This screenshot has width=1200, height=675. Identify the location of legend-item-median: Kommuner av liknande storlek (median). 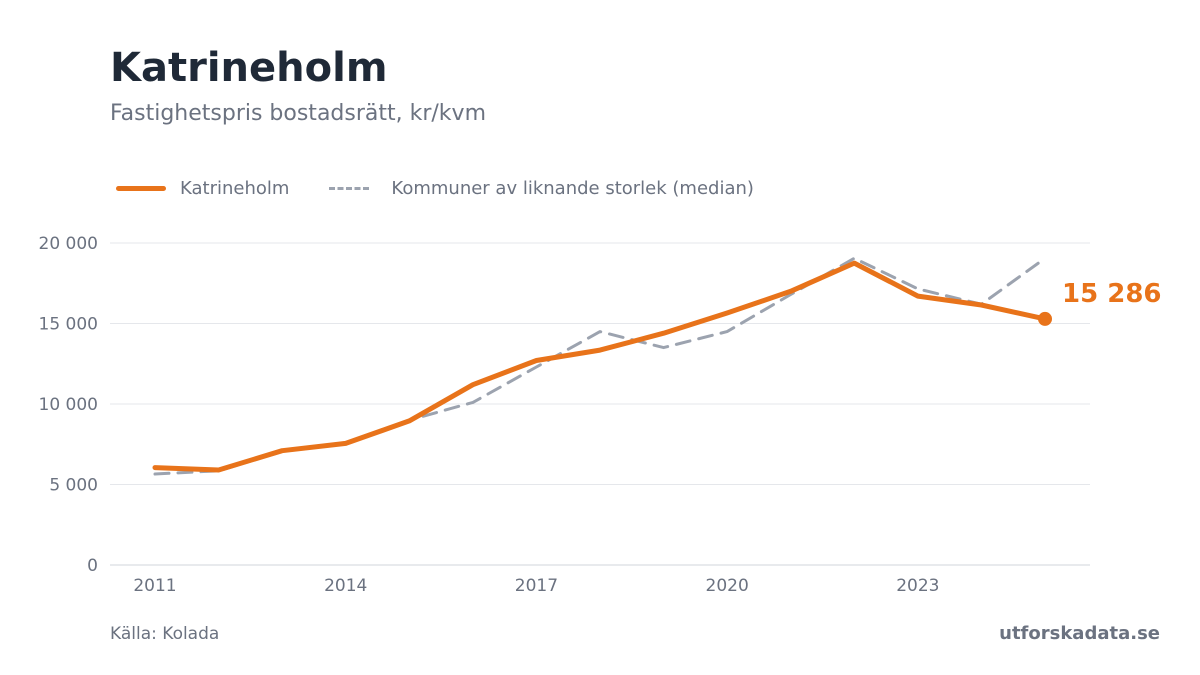
(541, 188).